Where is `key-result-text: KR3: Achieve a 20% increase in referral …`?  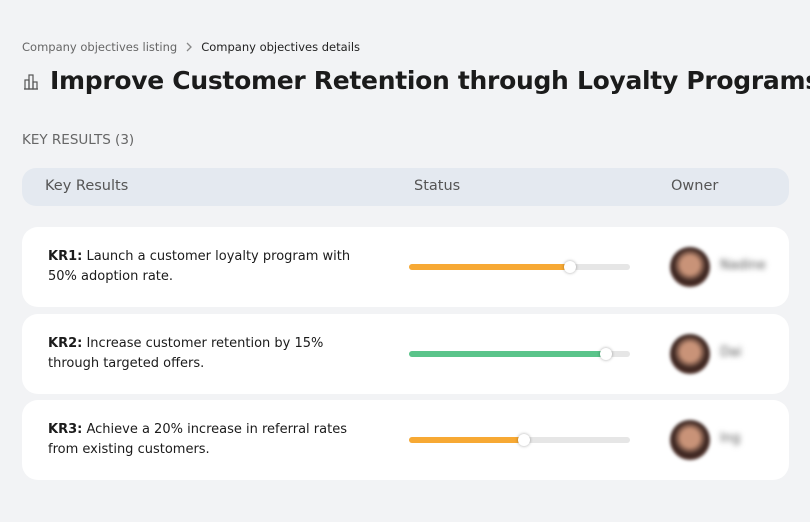
key-result-text: KR3: Achieve a 20% increase in referral … is located at coordinates (213, 440).